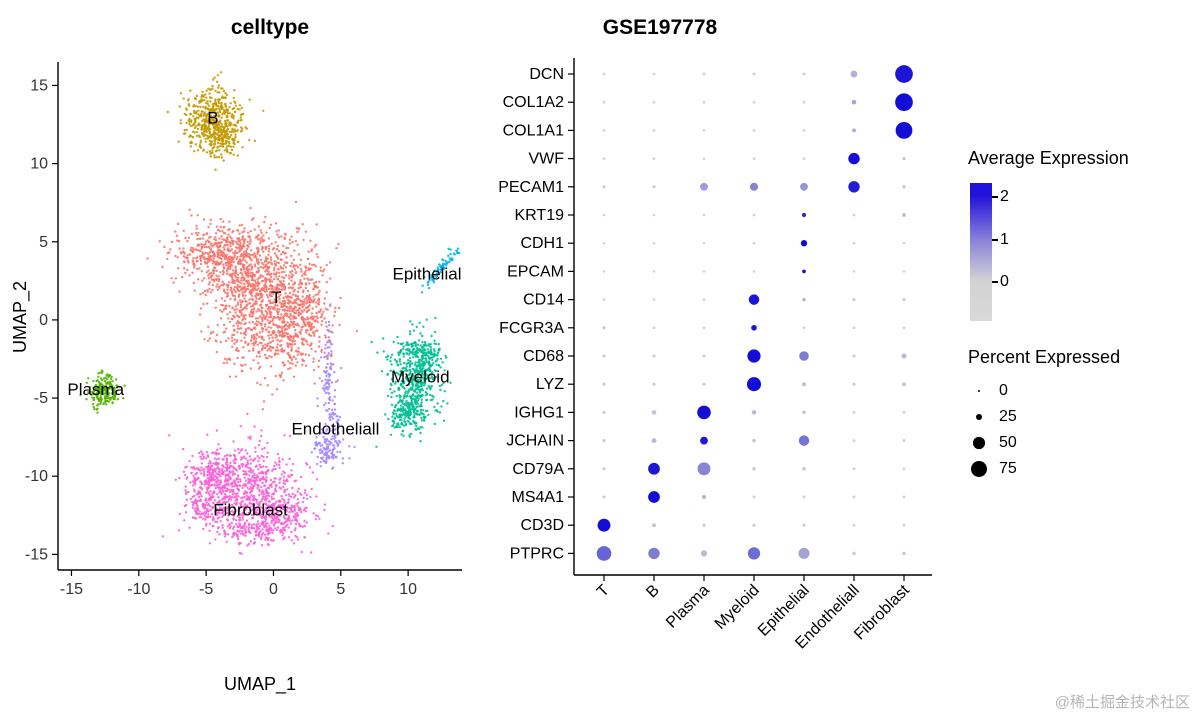 The width and height of the screenshot is (1200, 720). What do you see at coordinates (1122, 702) in the screenshot?
I see `watermark: @稀土掘金技术社区` at bounding box center [1122, 702].